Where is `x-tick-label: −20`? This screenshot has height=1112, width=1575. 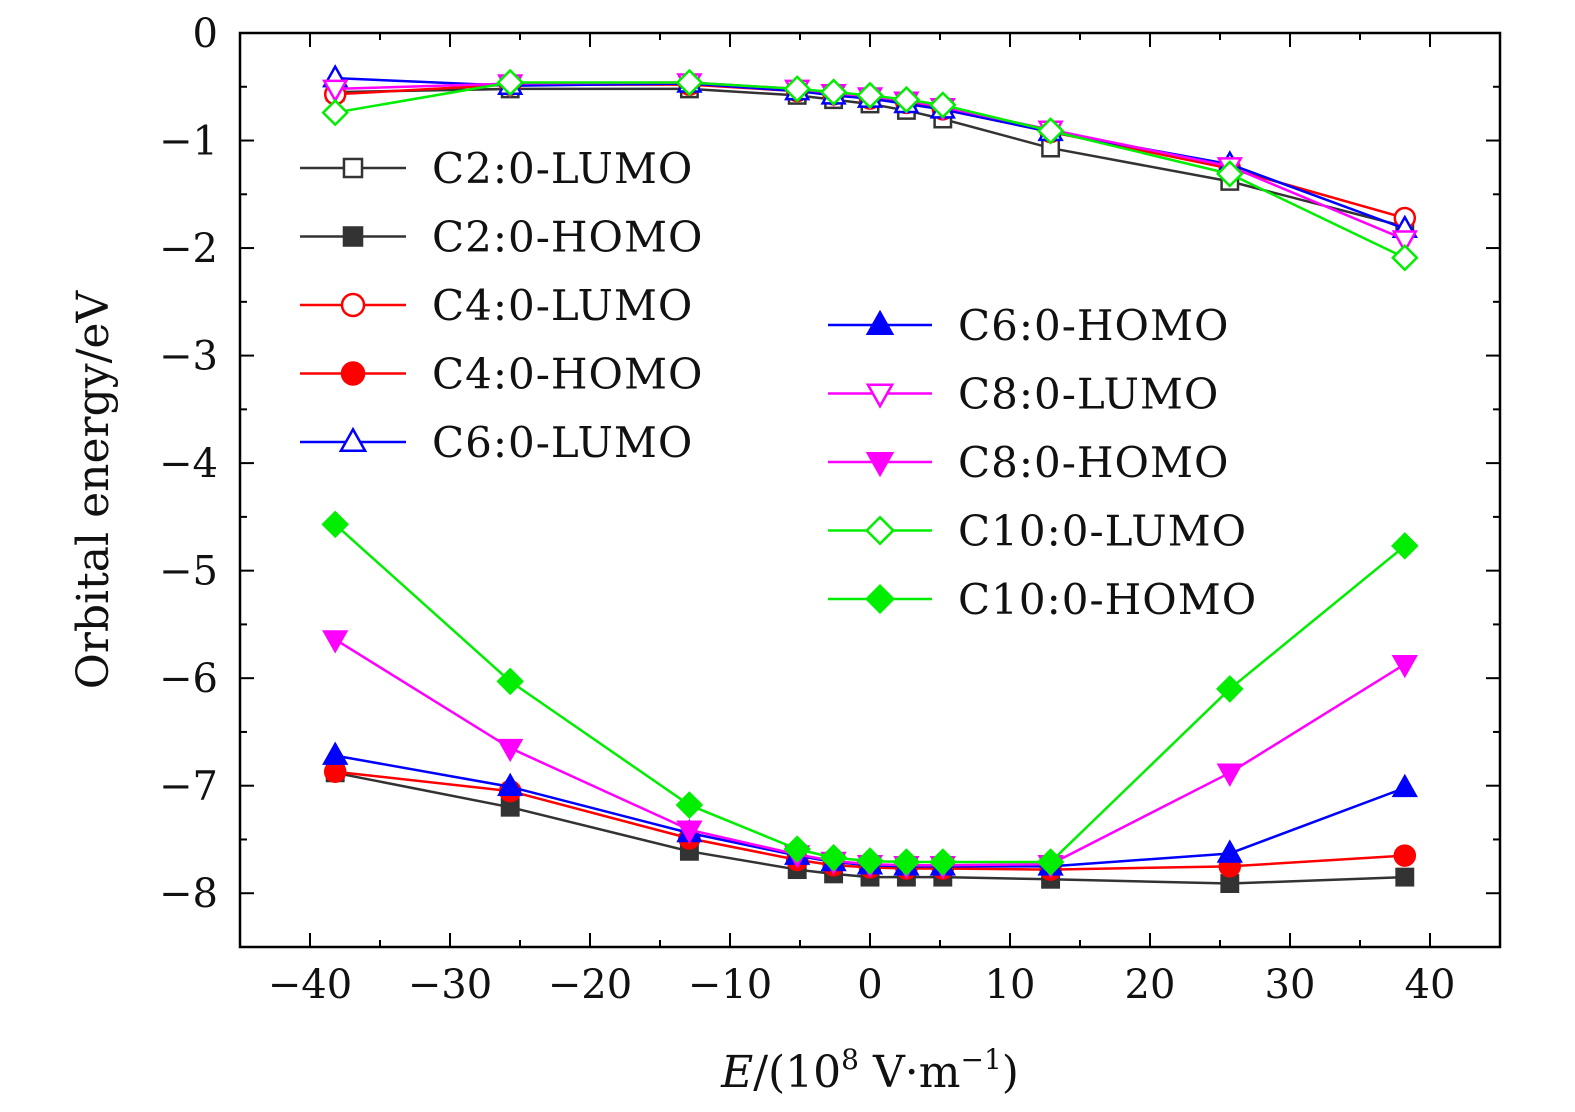
x-tick-label: −20 is located at coordinates (590, 985).